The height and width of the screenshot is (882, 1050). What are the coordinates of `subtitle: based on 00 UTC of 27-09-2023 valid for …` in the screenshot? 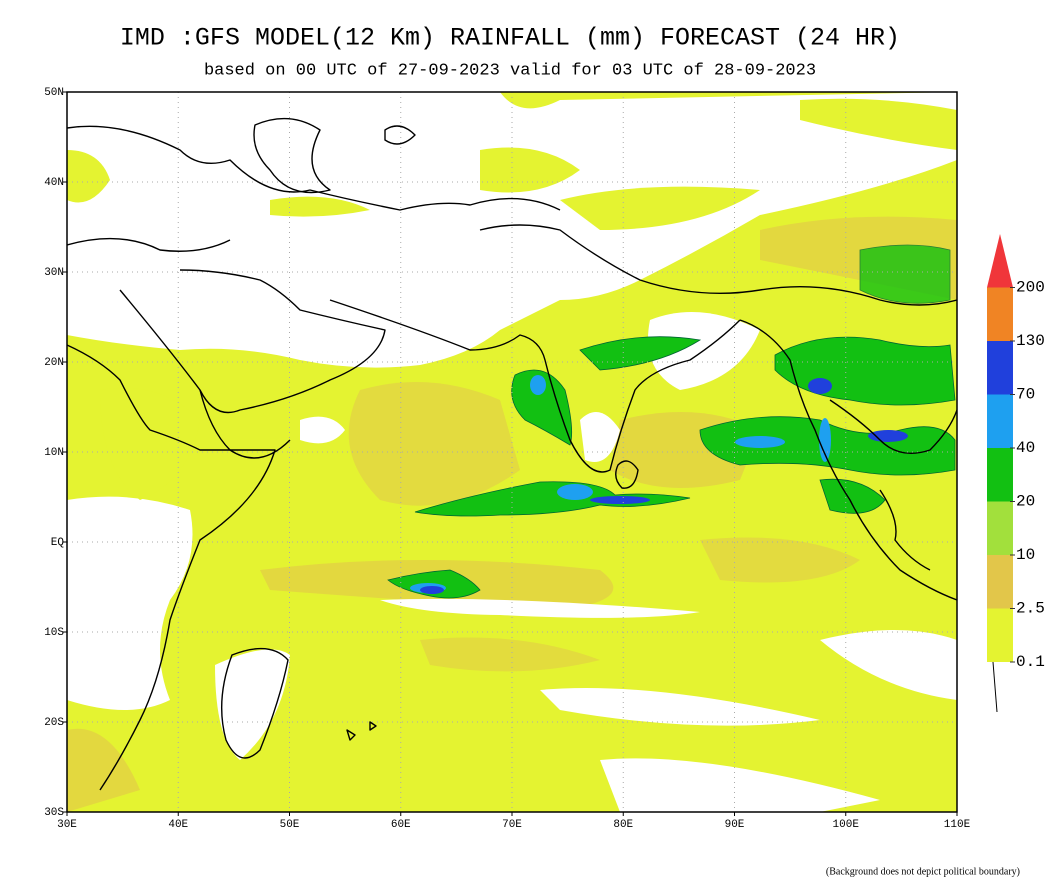 It's located at (510, 70).